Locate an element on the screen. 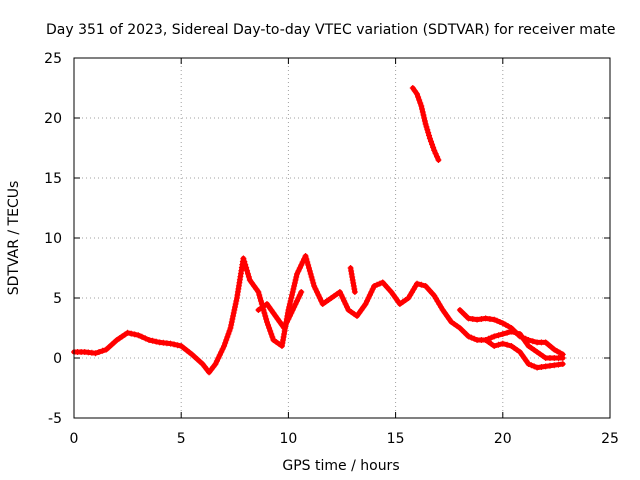  series-sdtvar-late-branch is located at coordinates (511, 332).